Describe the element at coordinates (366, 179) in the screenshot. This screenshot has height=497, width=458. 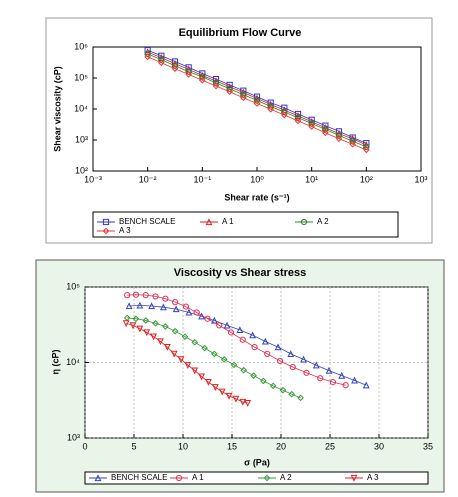
I see `x-tick-label: 10²` at that location.